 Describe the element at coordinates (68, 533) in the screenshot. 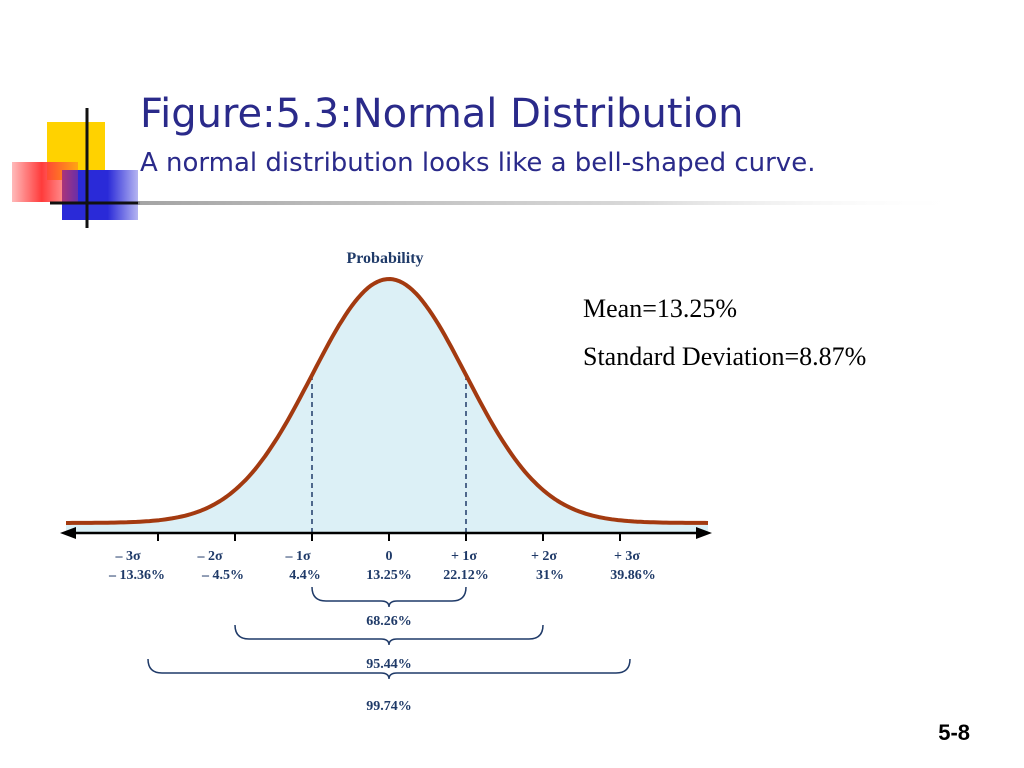

I see `x-axis-left-arrow` at that location.